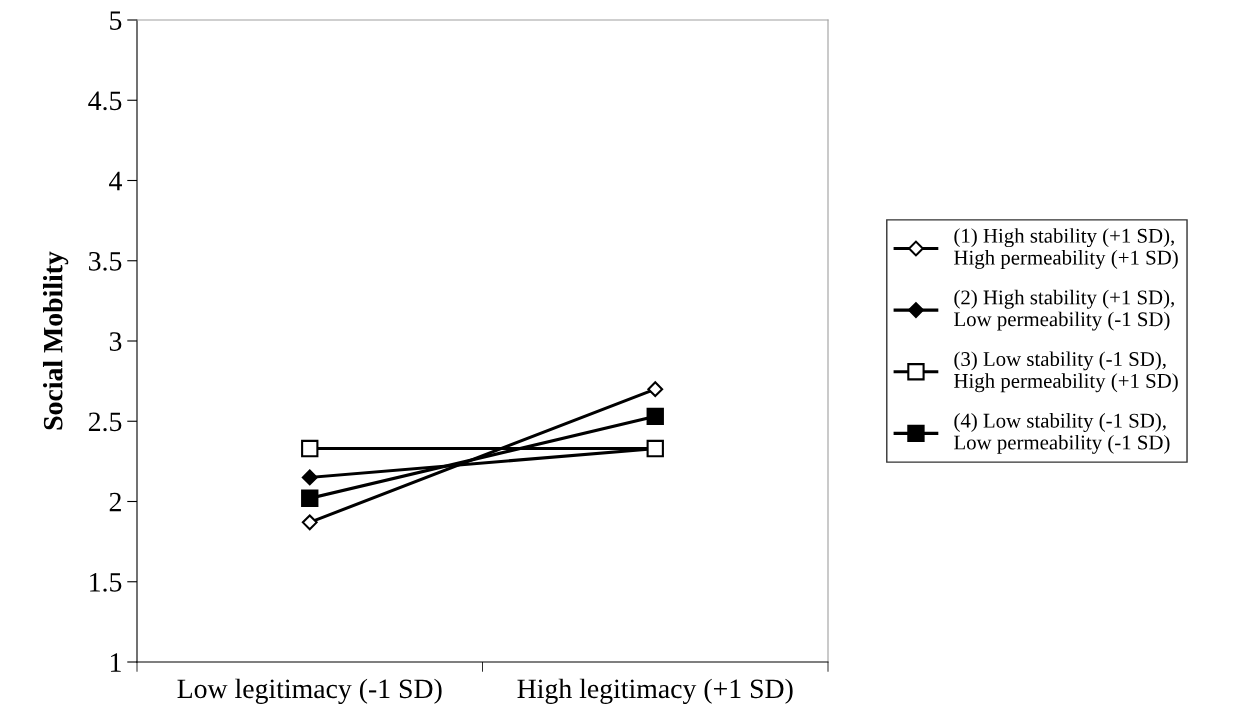  What do you see at coordinates (115, 502) in the screenshot?
I see `y-tick-label: 2` at bounding box center [115, 502].